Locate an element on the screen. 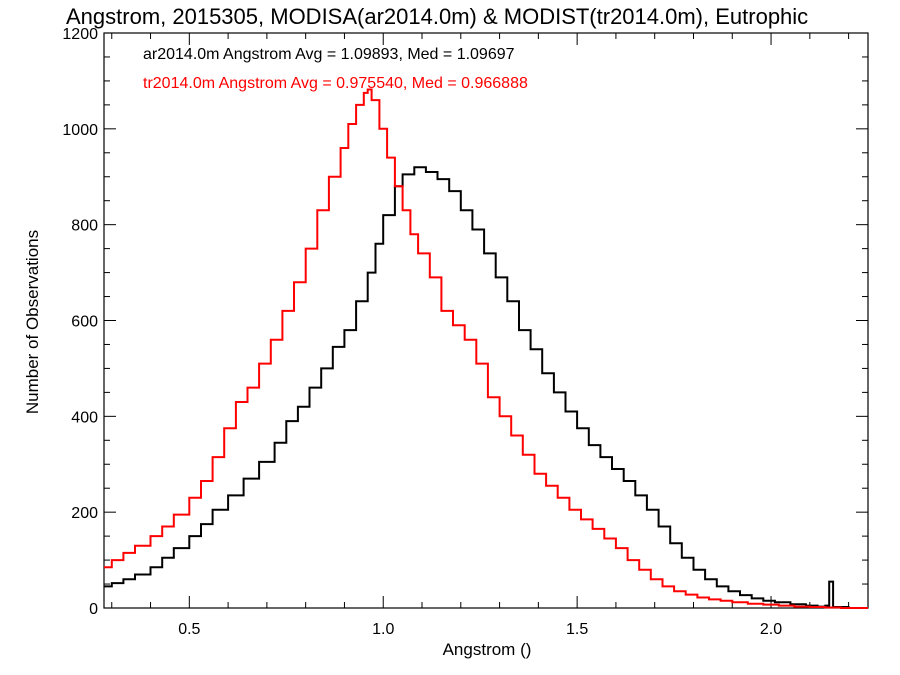 The image size is (900, 675). y-tick-label: 0 is located at coordinates (93, 609).